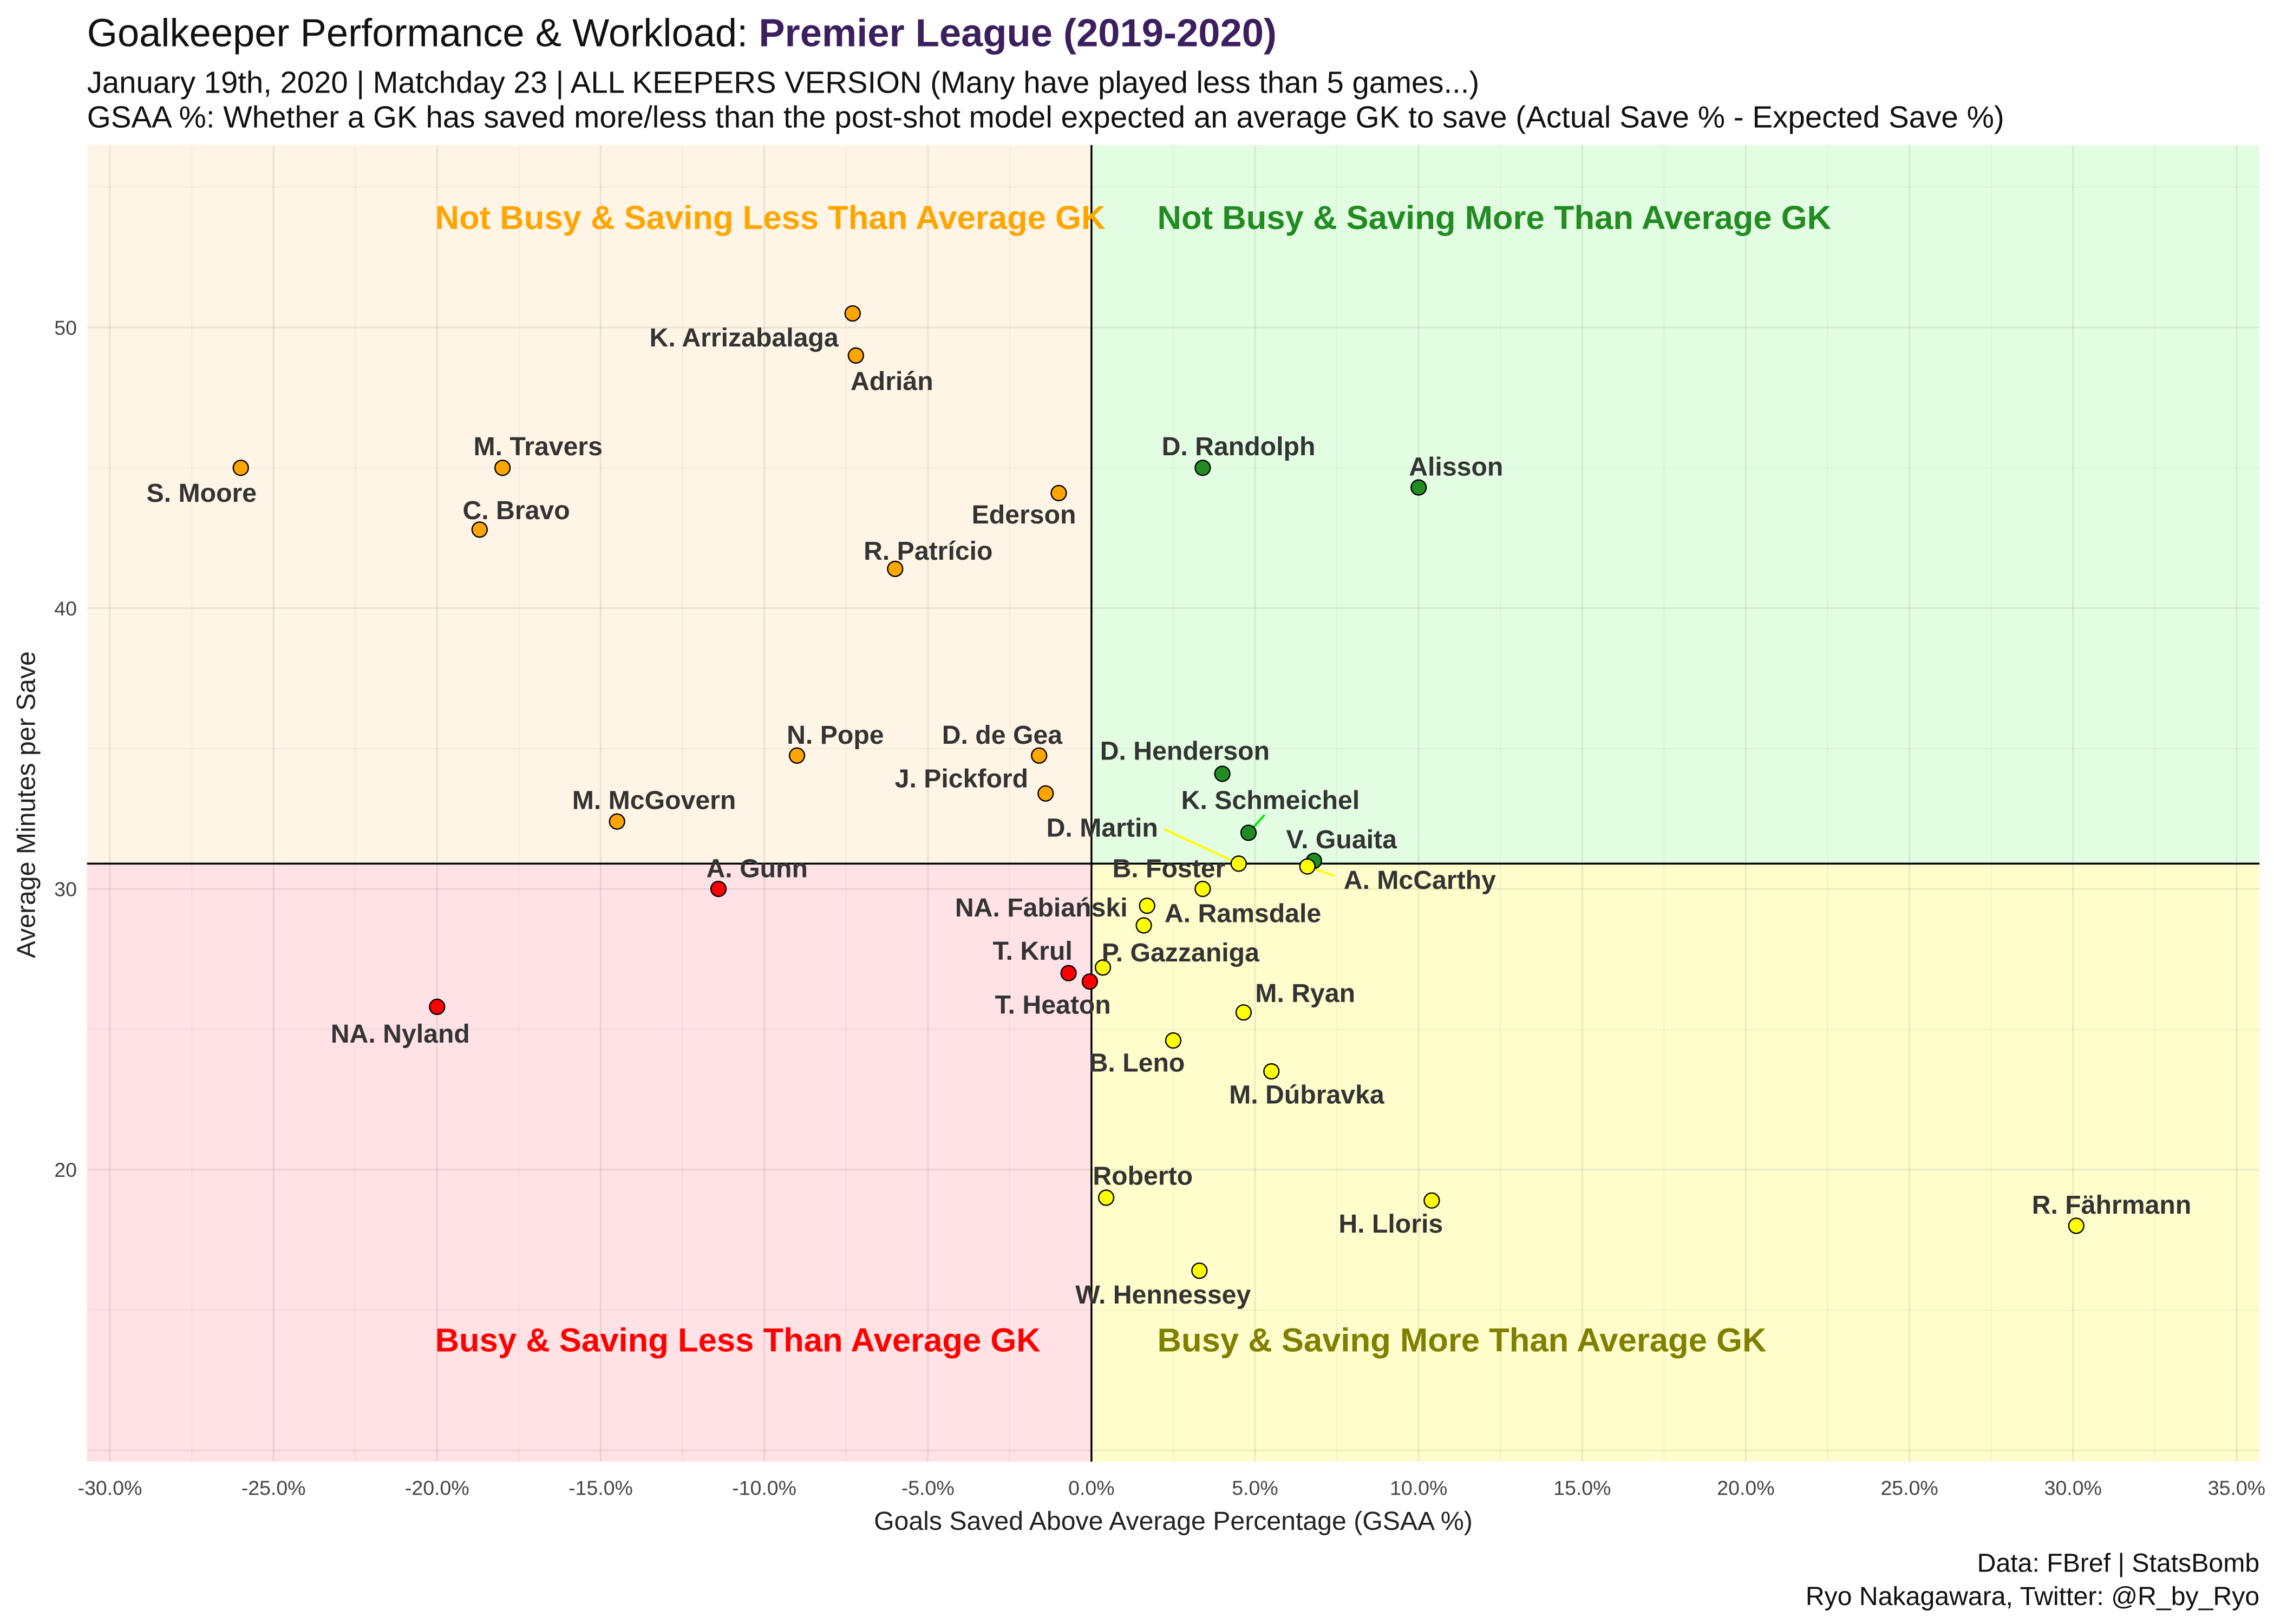 The width and height of the screenshot is (2274, 1624). Describe the element at coordinates (719, 889) in the screenshot. I see `data-point-a-gunn` at that location.